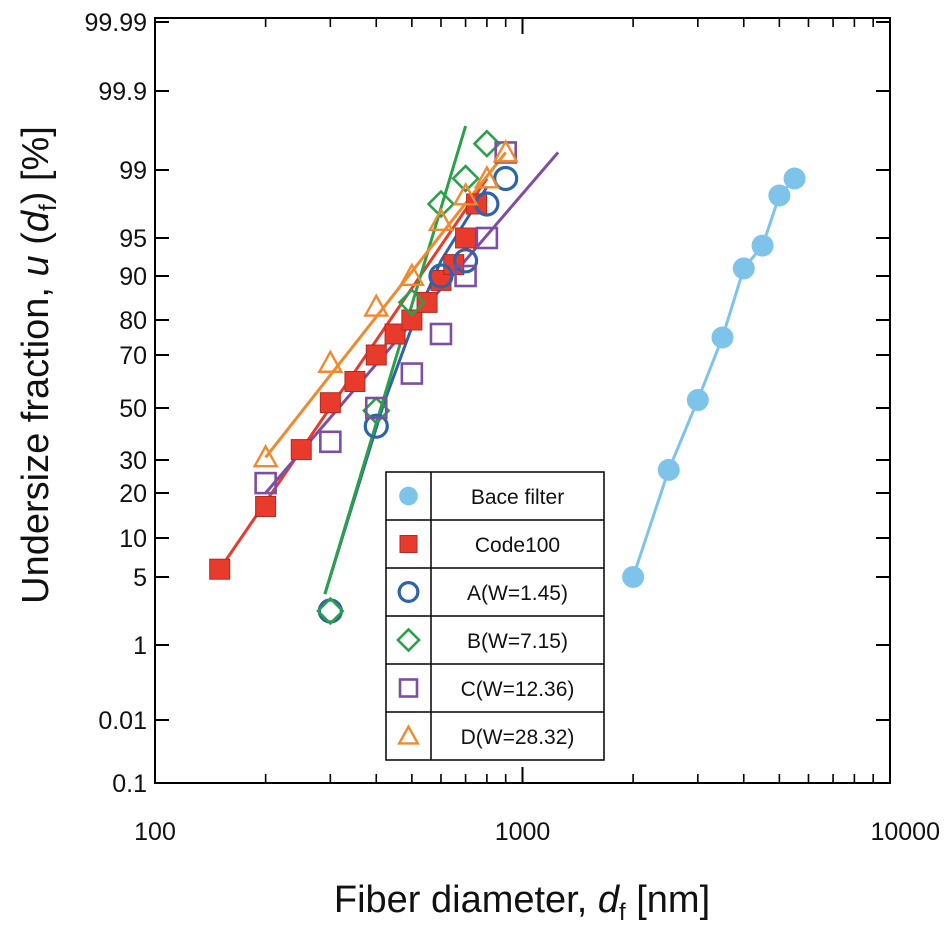 Image resolution: width=947 pixels, height=943 pixels. What do you see at coordinates (133, 277) in the screenshot?
I see `y-tick-label: 90` at bounding box center [133, 277].